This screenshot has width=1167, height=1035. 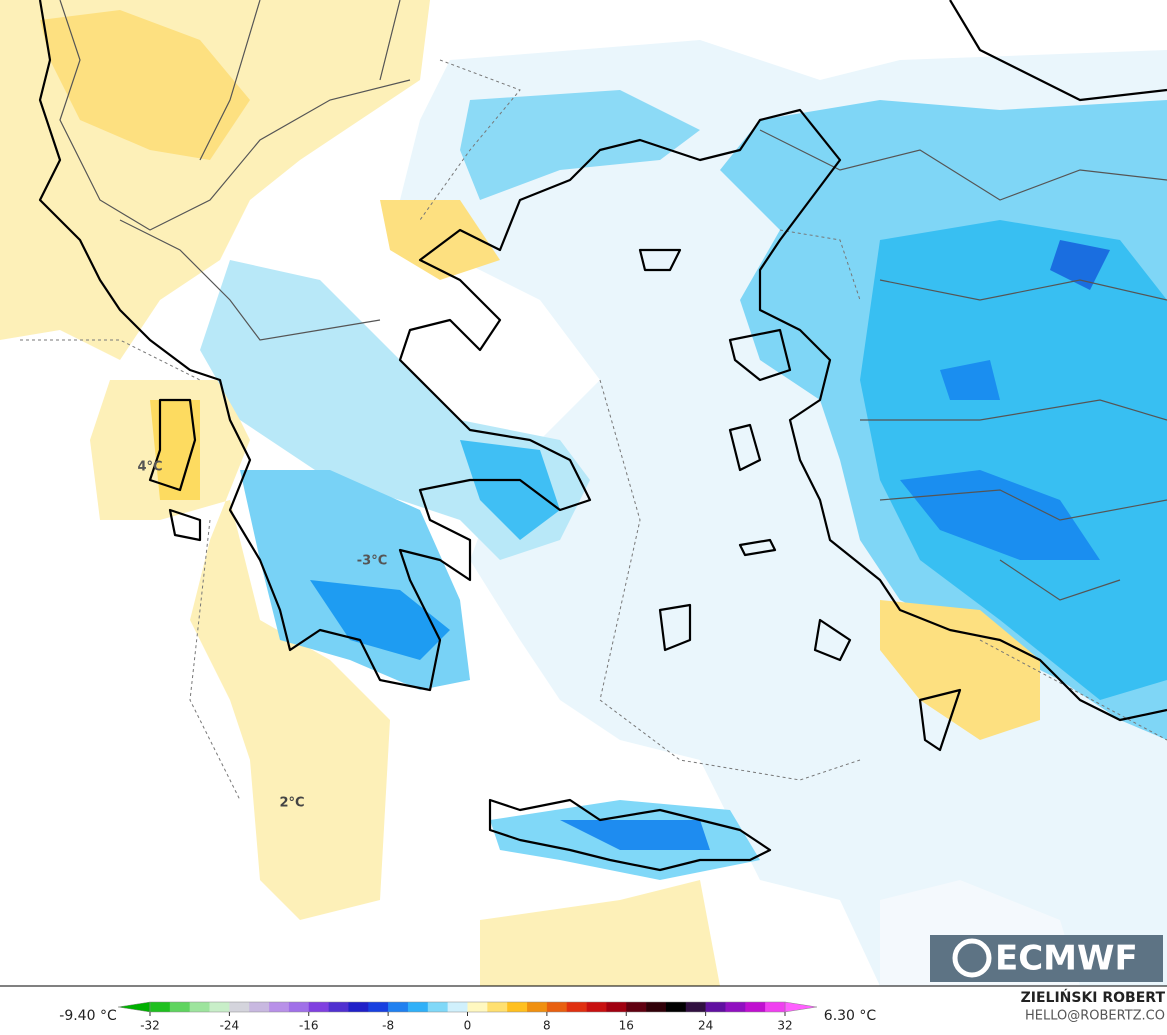 What do you see at coordinates (134, 1007) in the screenshot?
I see `colorbar-low-end` at bounding box center [134, 1007].